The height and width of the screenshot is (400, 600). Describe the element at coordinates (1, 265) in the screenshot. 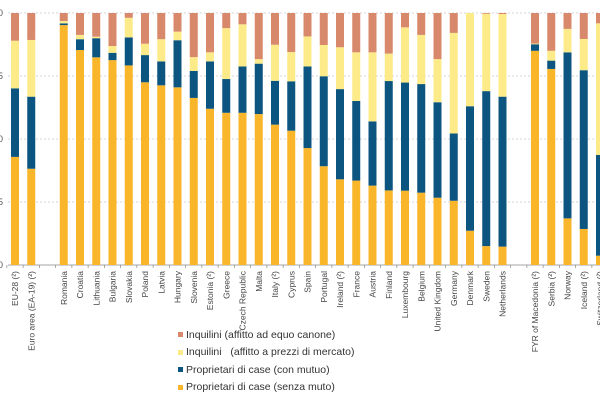

I see `y-tick-label: 0` at that location.